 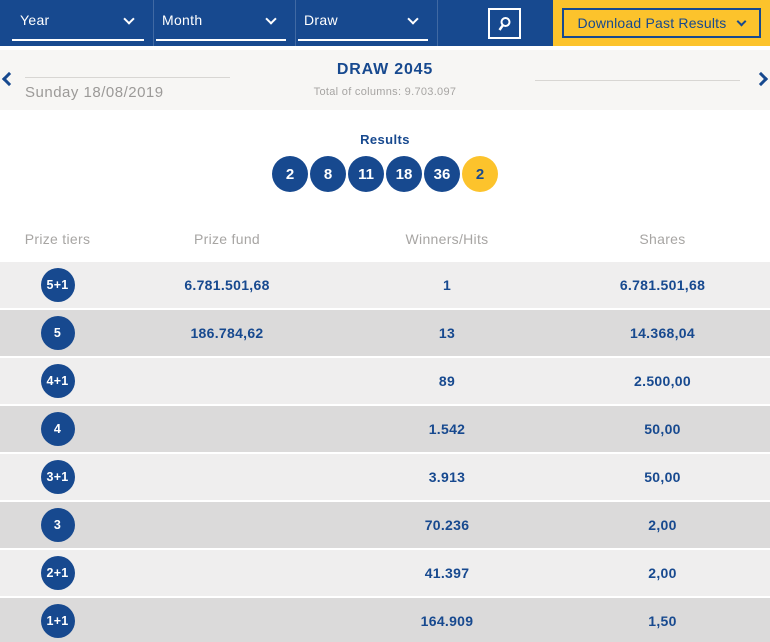 I want to click on prize-tier-badge: 2+1, so click(x=57, y=573).